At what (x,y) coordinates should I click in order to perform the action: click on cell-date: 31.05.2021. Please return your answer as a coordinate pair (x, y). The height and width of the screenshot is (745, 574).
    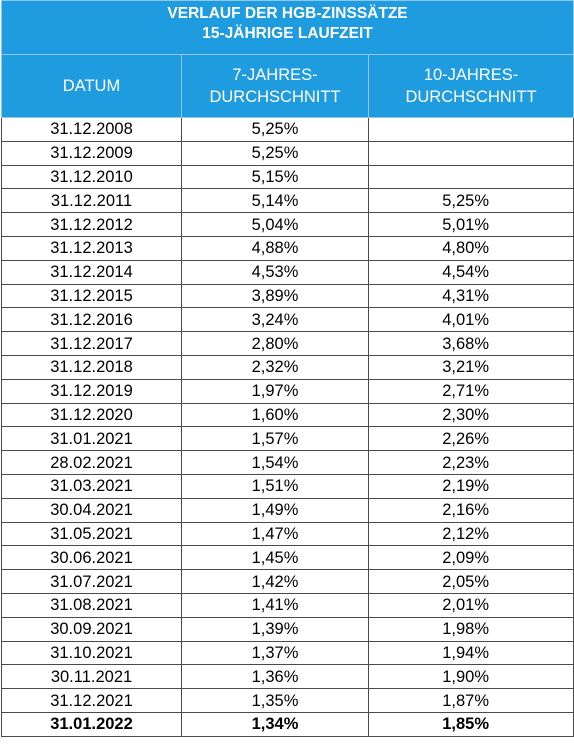
    Looking at the image, I should click on (91, 534).